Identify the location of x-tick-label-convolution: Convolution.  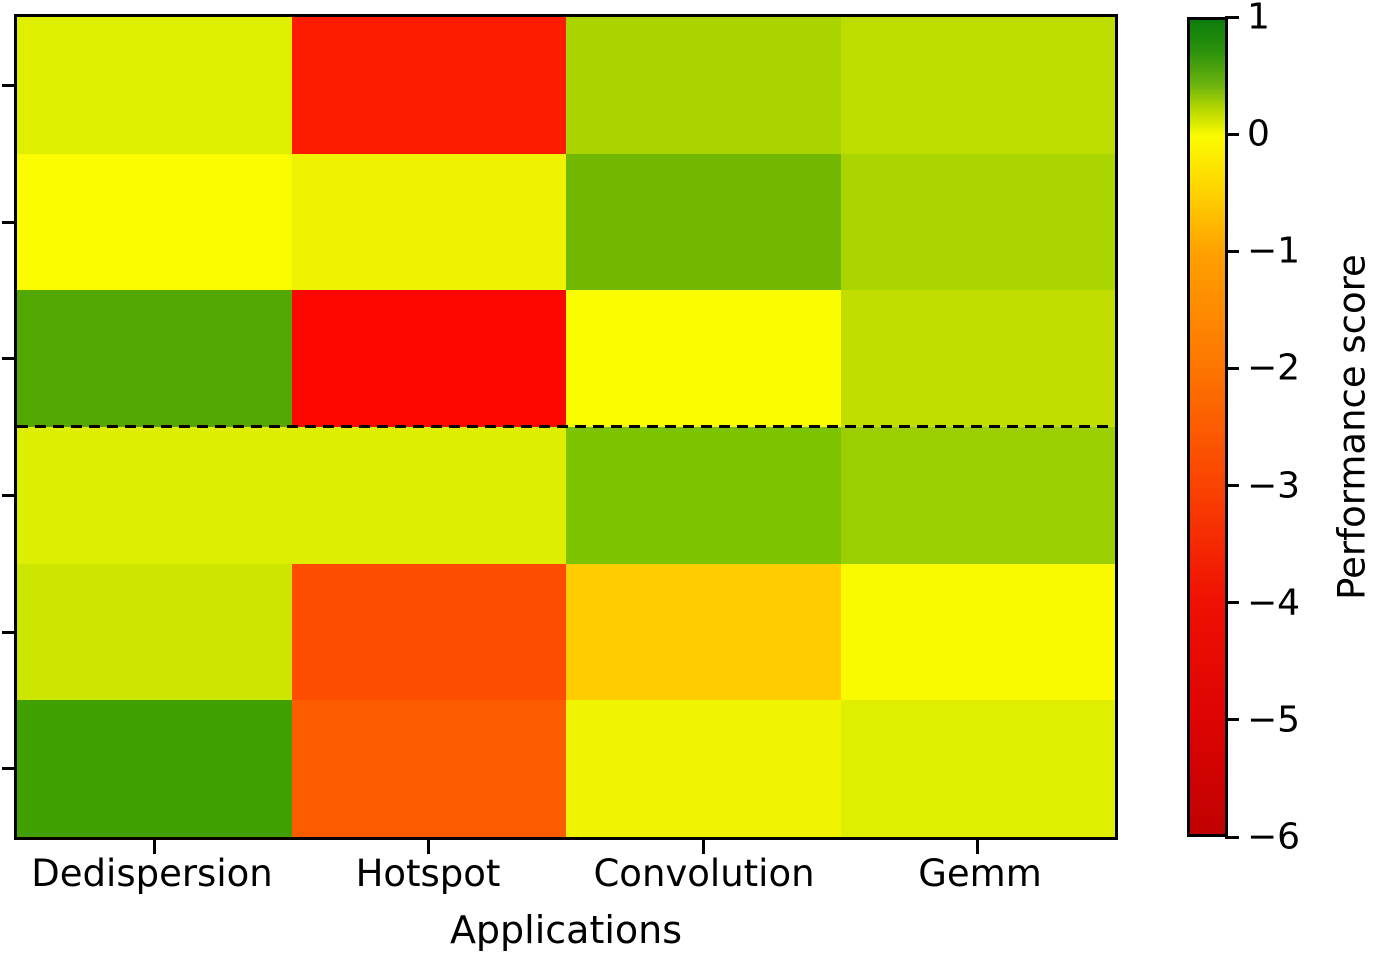
(704, 873).